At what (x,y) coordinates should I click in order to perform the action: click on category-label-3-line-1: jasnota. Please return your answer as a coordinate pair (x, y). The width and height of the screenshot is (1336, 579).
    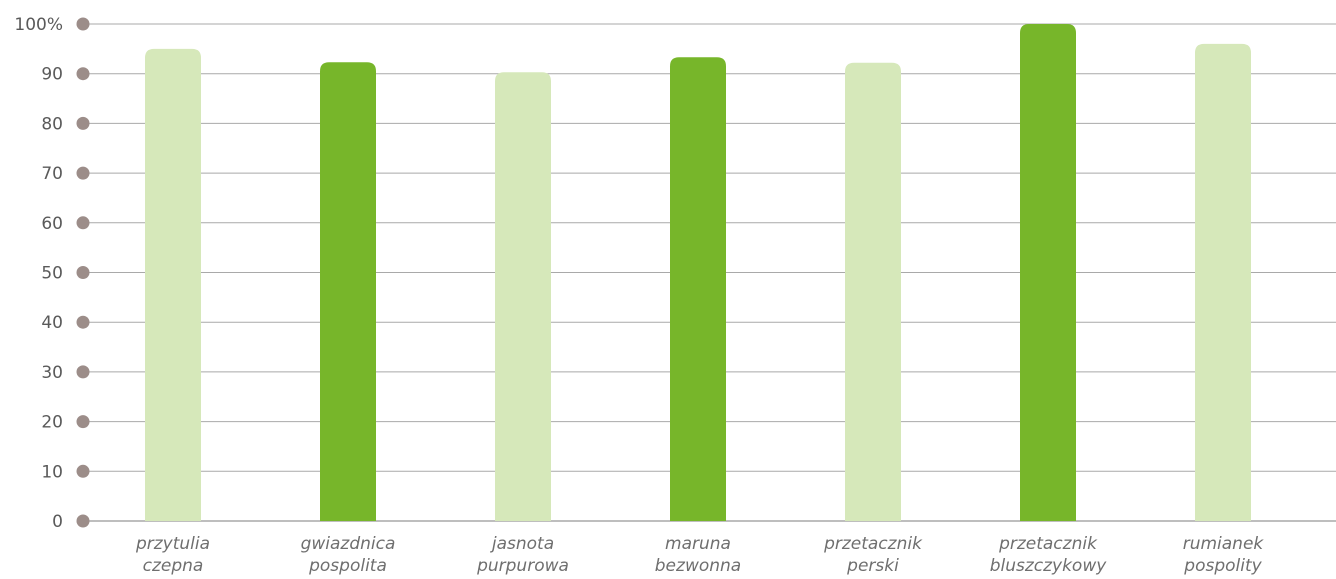
    Looking at the image, I should click on (522, 544).